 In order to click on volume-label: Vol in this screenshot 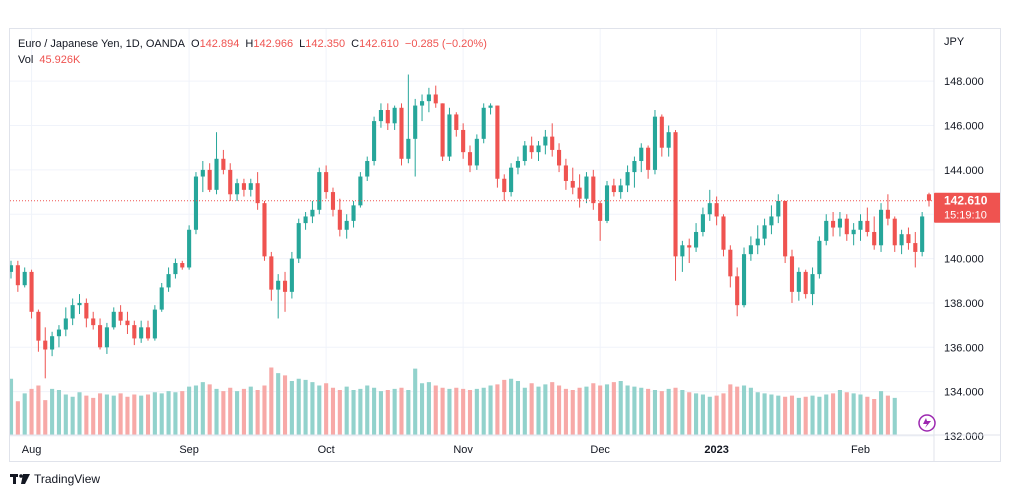, I will do `click(26, 60)`.